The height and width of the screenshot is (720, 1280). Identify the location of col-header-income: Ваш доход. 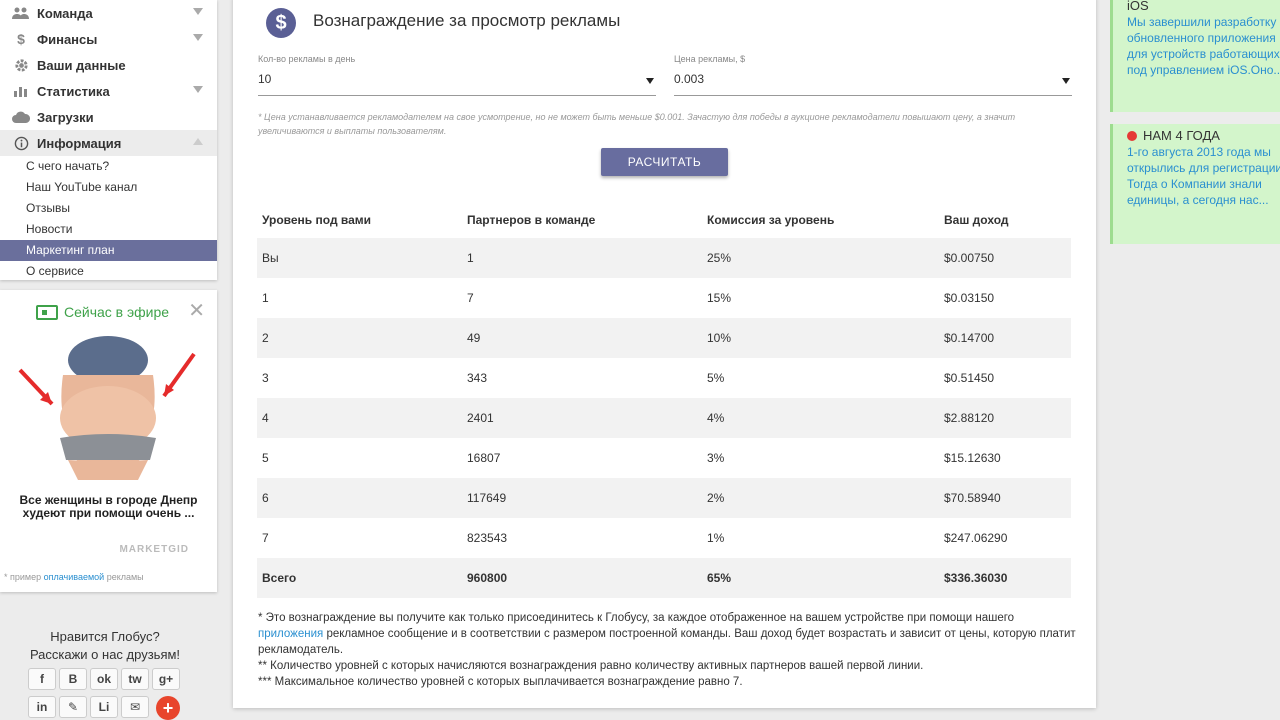
(976, 220).